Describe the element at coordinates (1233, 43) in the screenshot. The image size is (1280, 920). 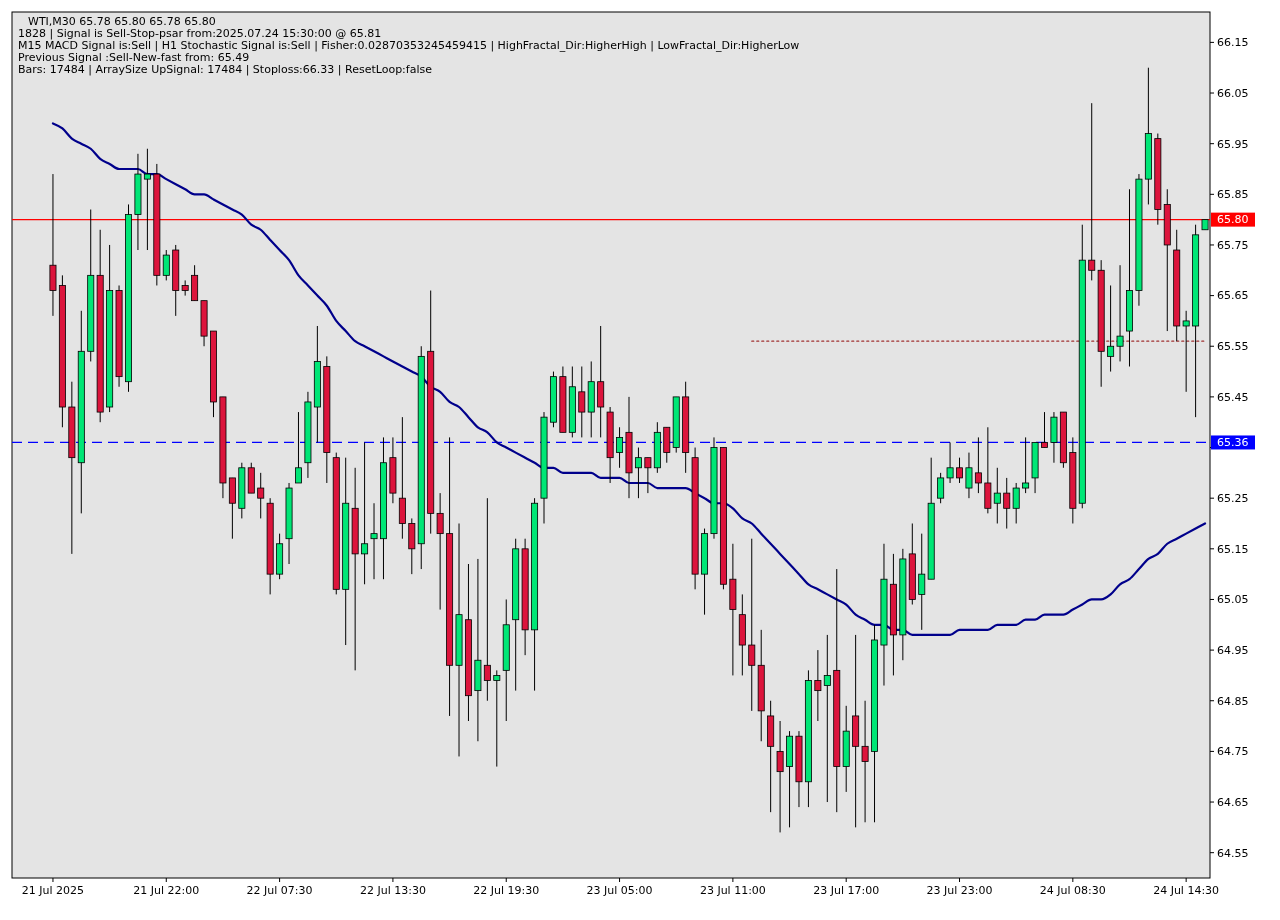
I see `y-tick-label: 66.15` at that location.